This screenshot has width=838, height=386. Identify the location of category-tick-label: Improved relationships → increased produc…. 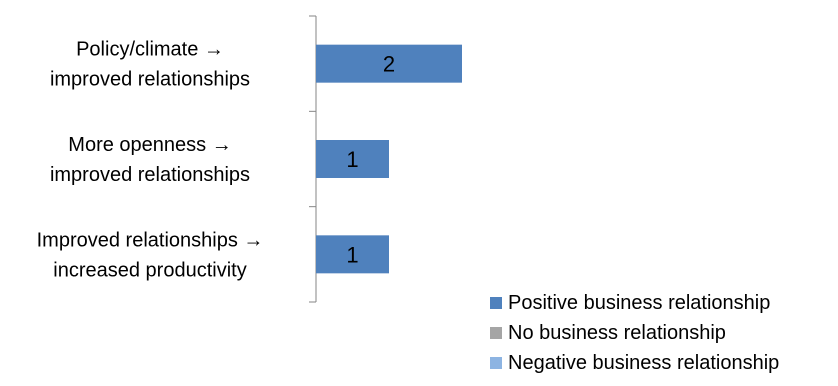
(150, 255).